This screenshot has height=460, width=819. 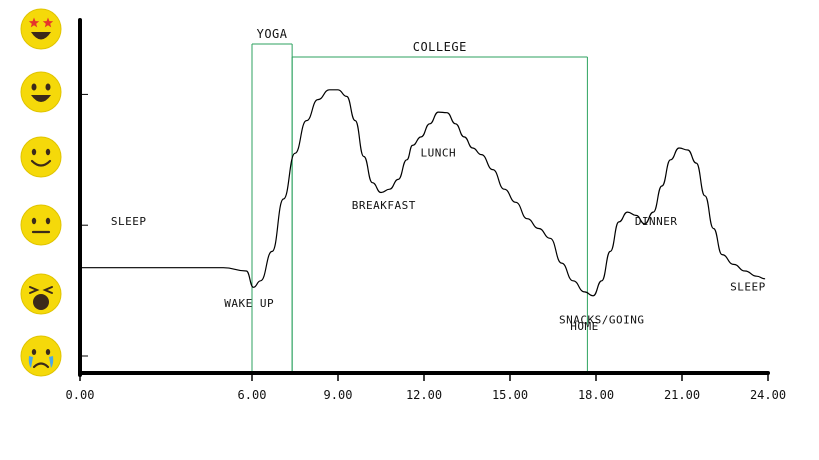 What do you see at coordinates (682, 395) in the screenshot?
I see `x-tick-label: 21.00` at bounding box center [682, 395].